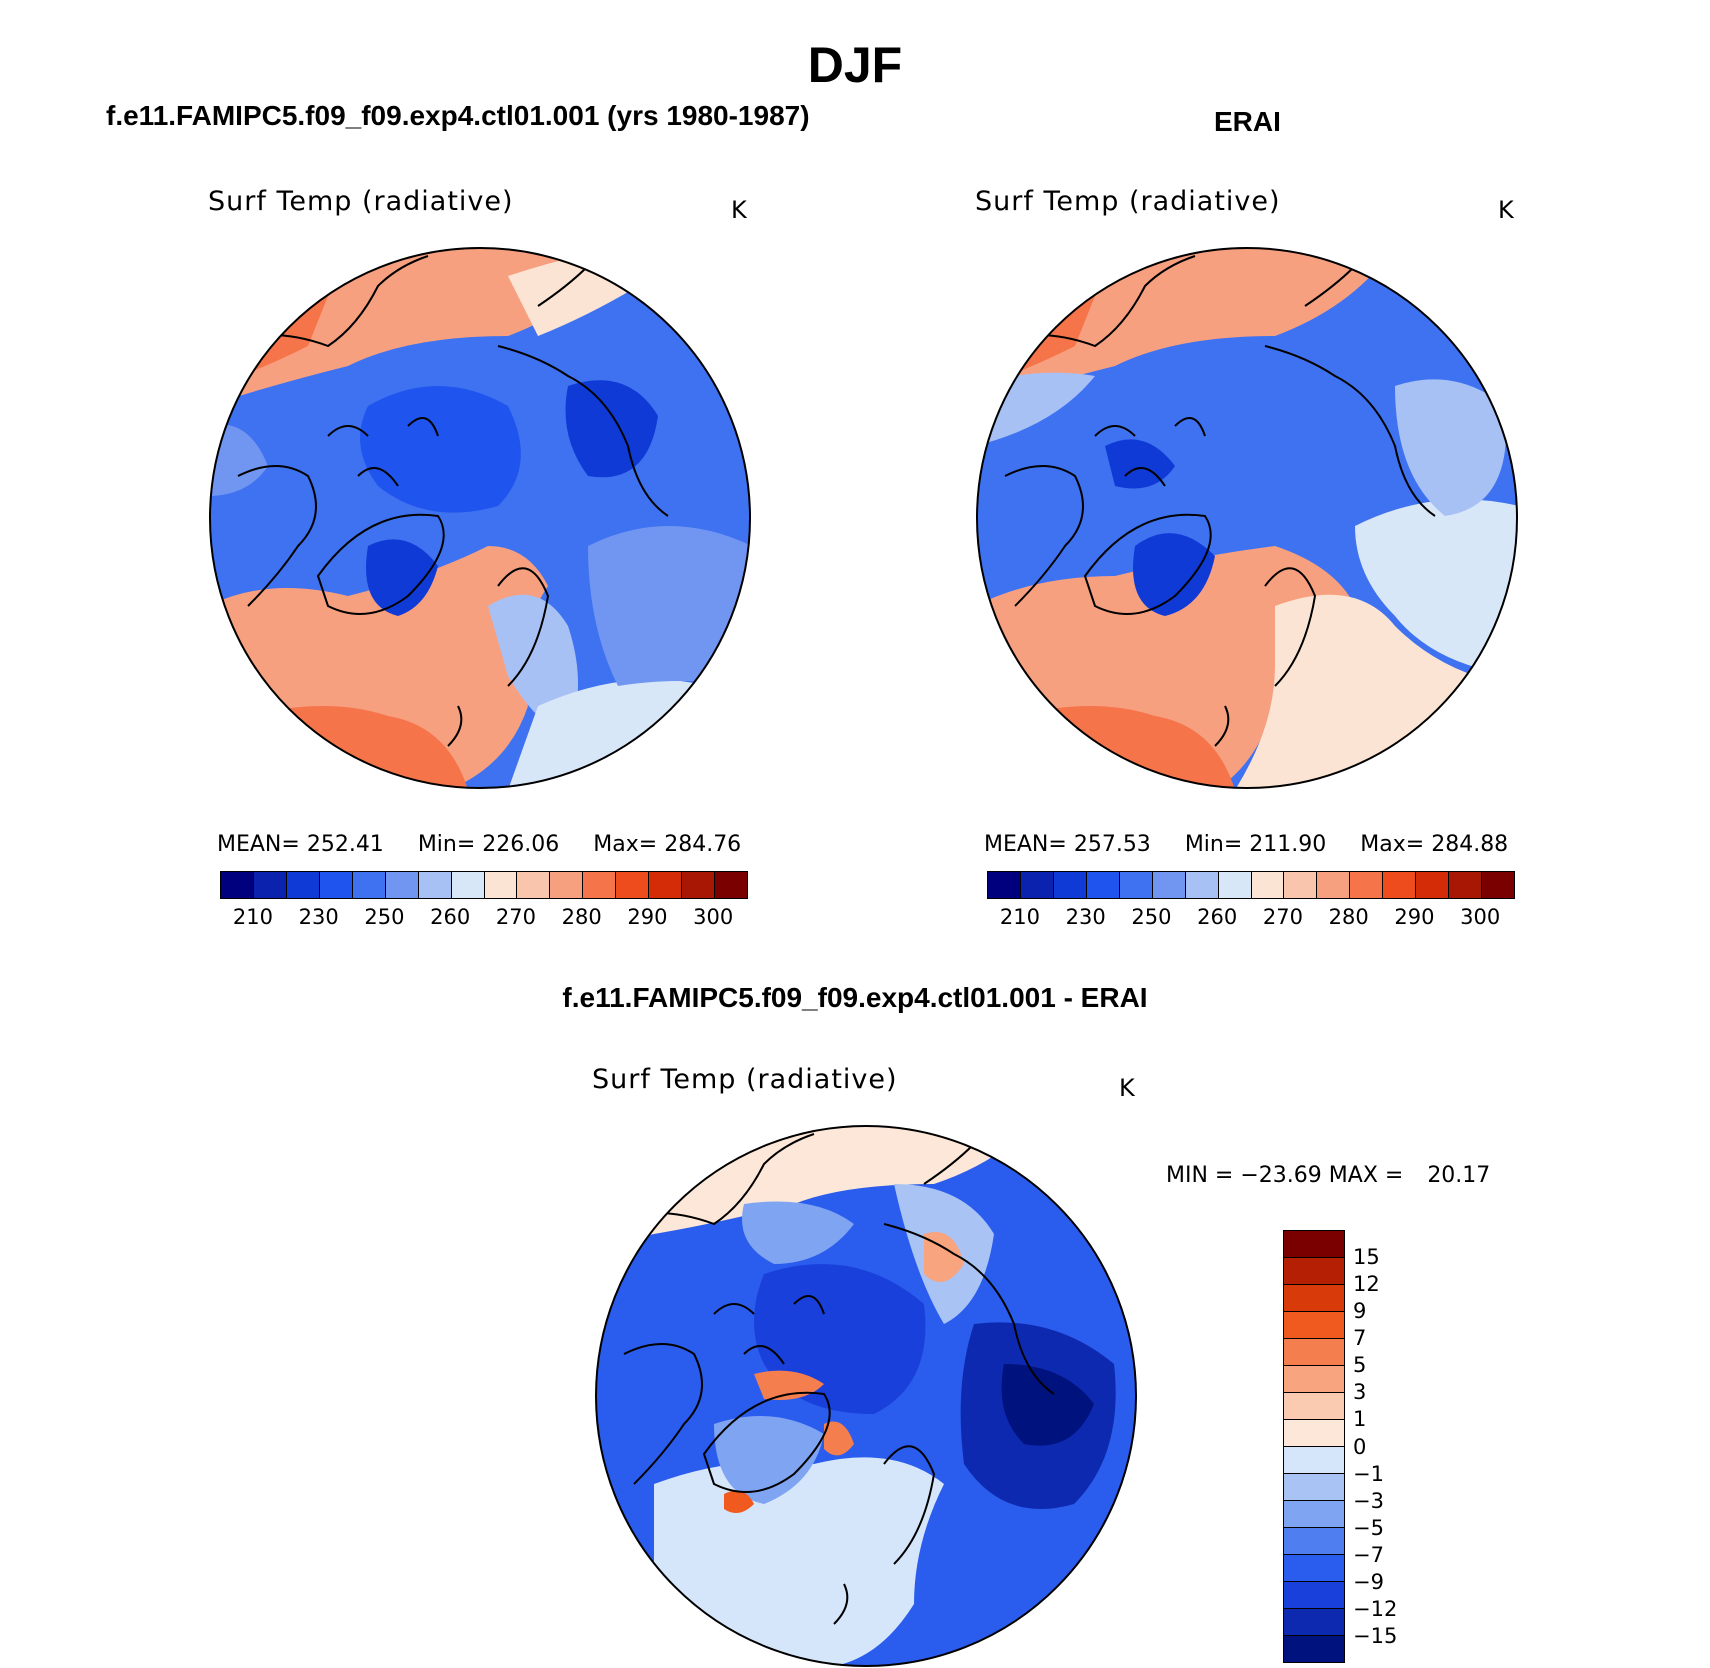  What do you see at coordinates (1366, 1284) in the screenshot?
I see `colorbar-tick-label: 12` at bounding box center [1366, 1284].